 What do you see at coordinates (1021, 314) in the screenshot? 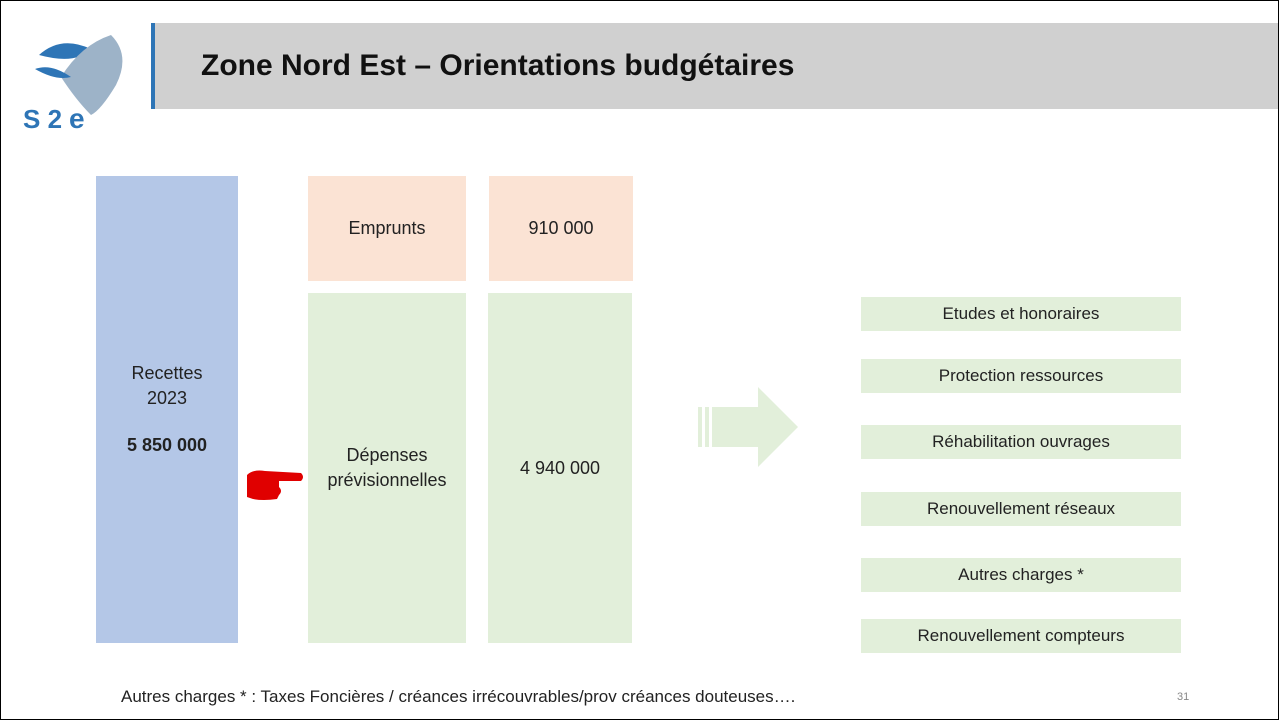
I see `item: Etudes et honoraires` at bounding box center [1021, 314].